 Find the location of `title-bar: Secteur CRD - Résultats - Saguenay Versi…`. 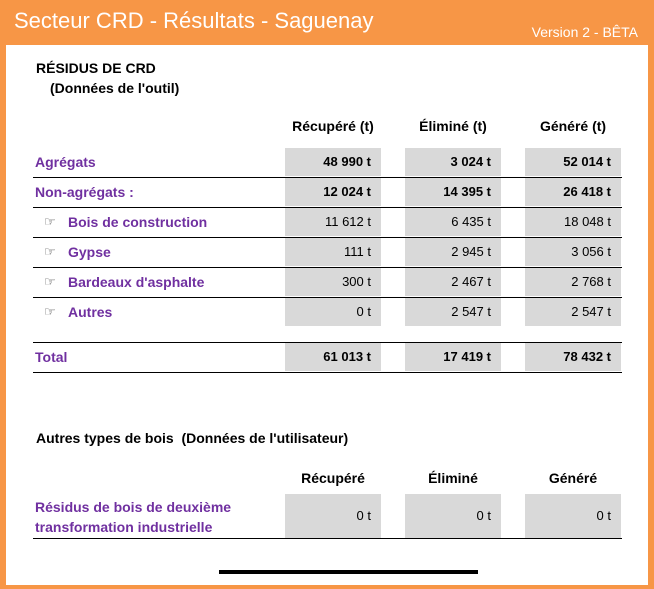

title-bar: Secteur CRD - Résultats - Saguenay Versi… is located at coordinates (327, 22).